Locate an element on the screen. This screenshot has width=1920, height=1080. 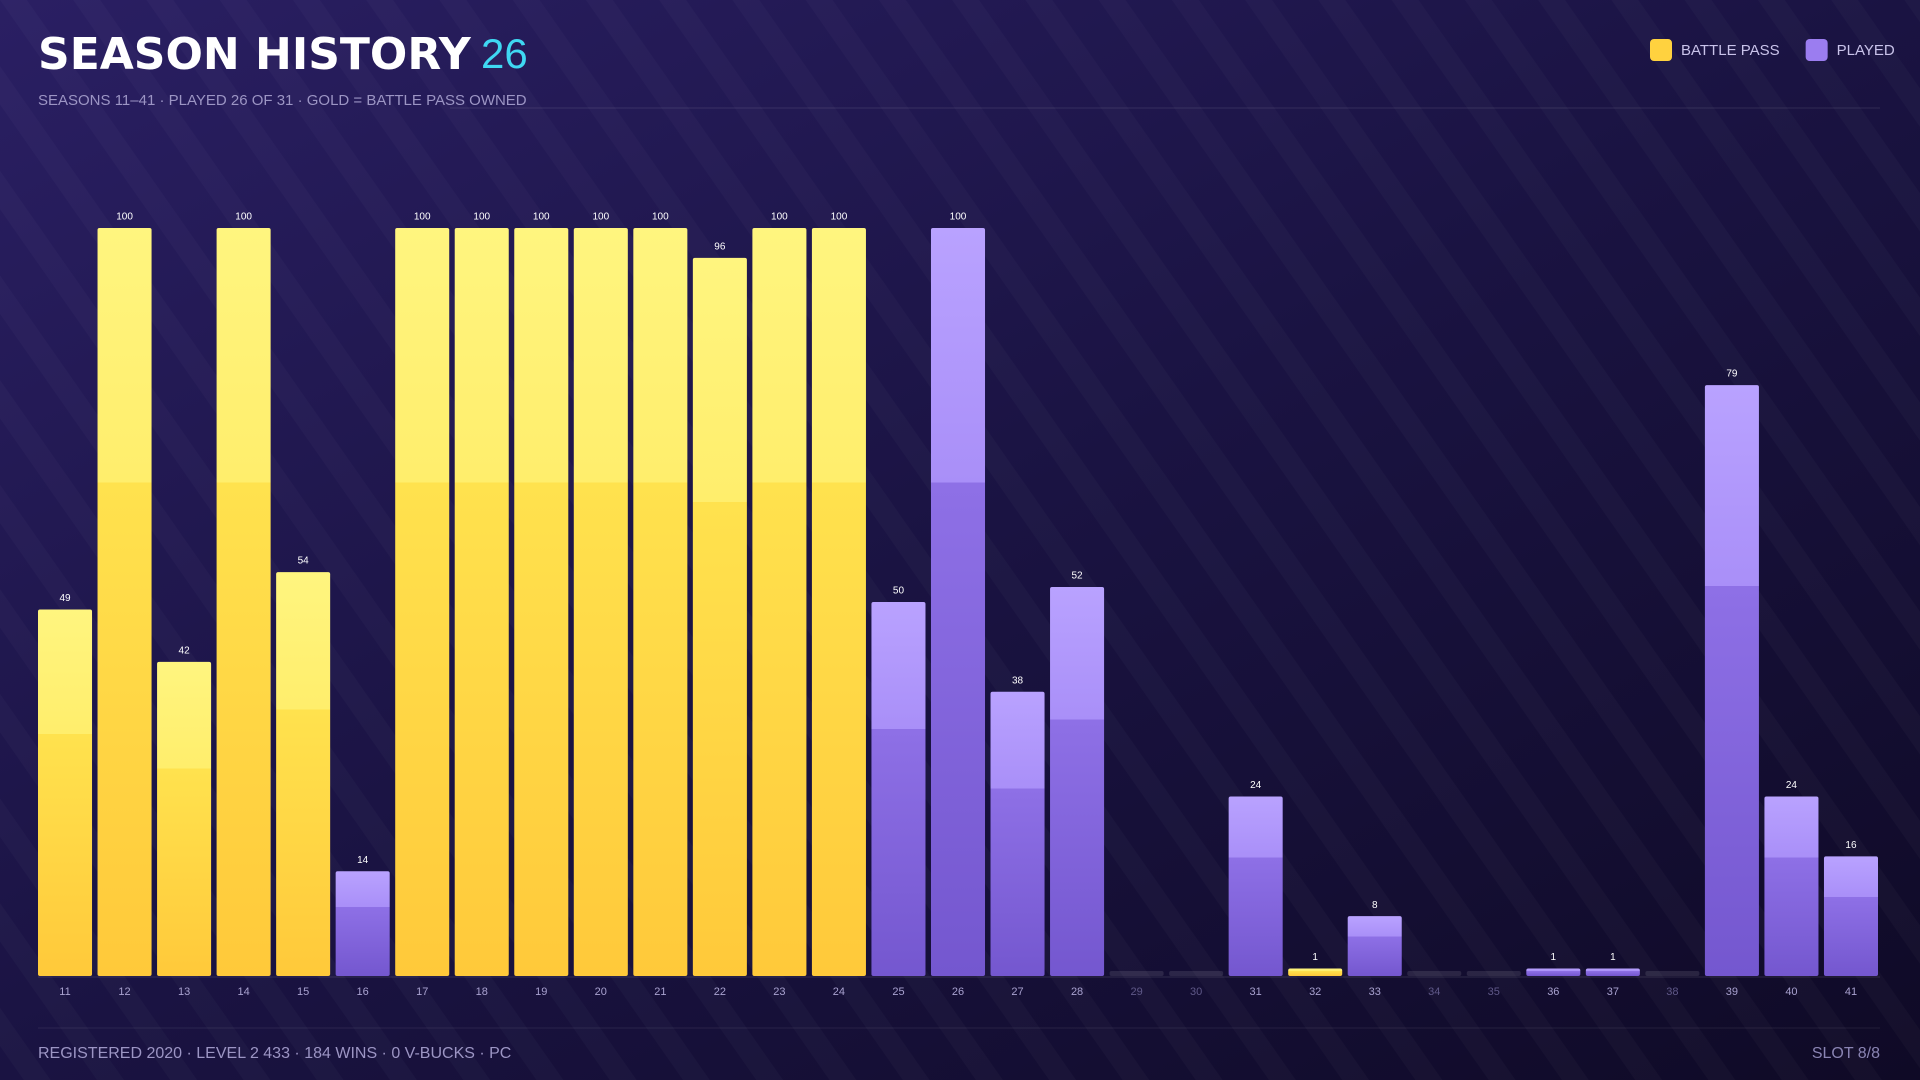
x-tick-label: 16 is located at coordinates (363, 992).